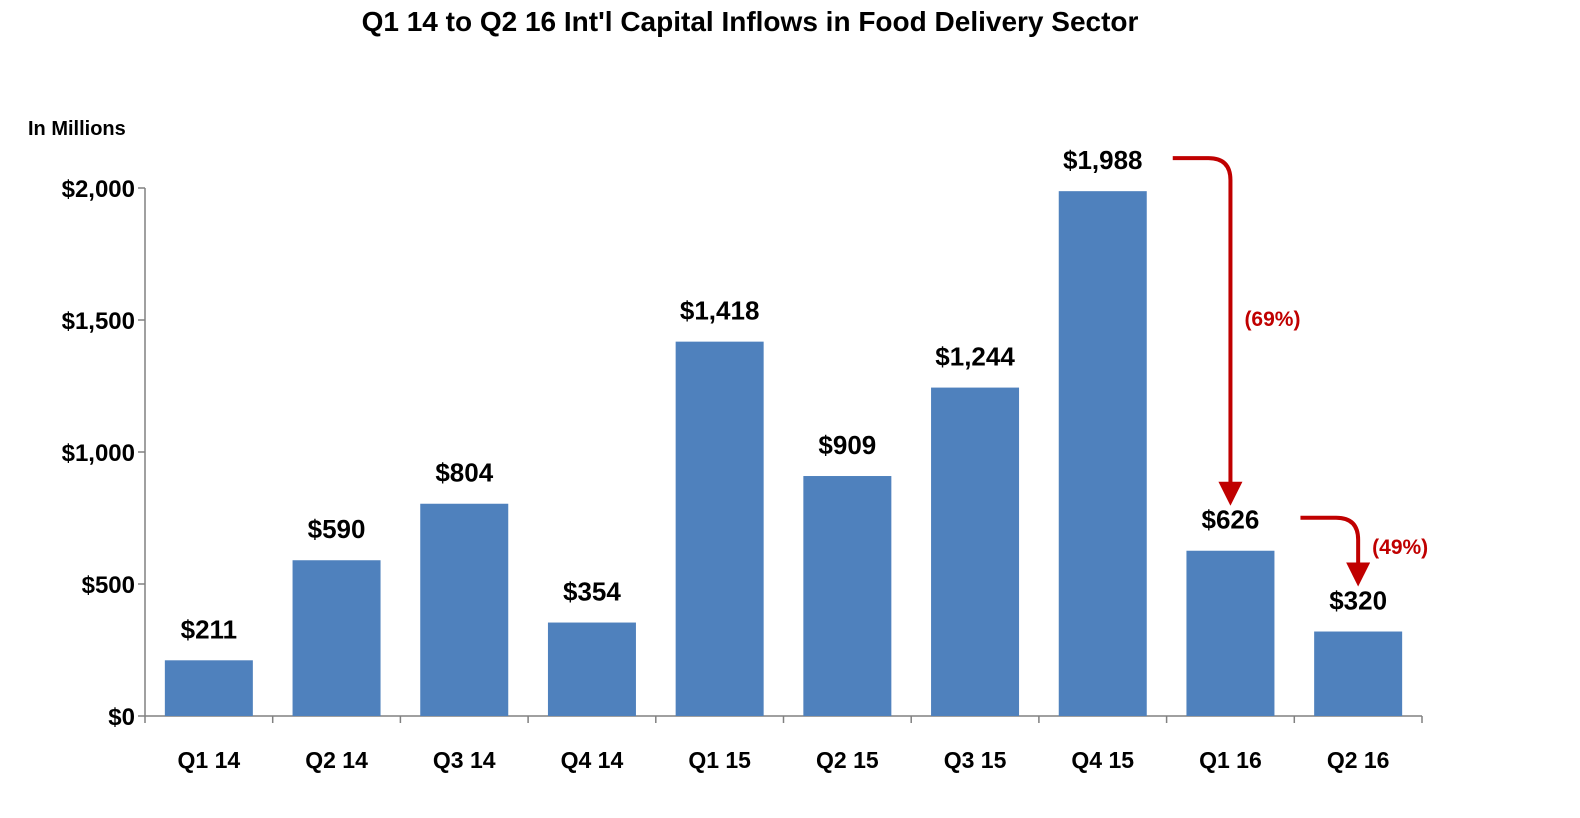  I want to click on unit-label: In Millions, so click(77, 129).